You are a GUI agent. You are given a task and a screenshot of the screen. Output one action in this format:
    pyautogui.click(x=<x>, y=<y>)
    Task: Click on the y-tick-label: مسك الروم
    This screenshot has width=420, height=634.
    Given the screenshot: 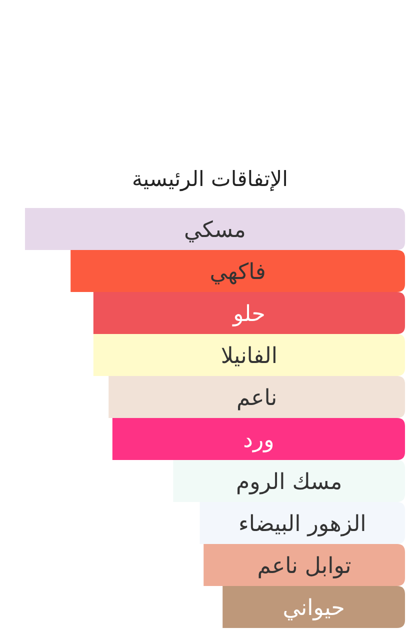 What is the action you would take?
    pyautogui.click(x=289, y=482)
    